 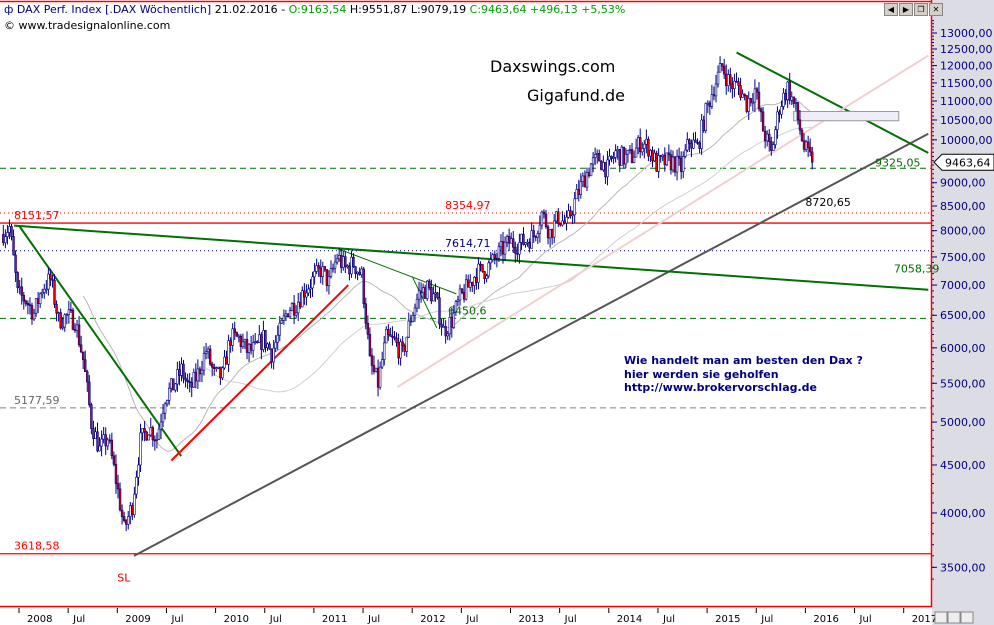 I want to click on ad-line-3: http://www.brokervorschlag.de, so click(x=720, y=387).